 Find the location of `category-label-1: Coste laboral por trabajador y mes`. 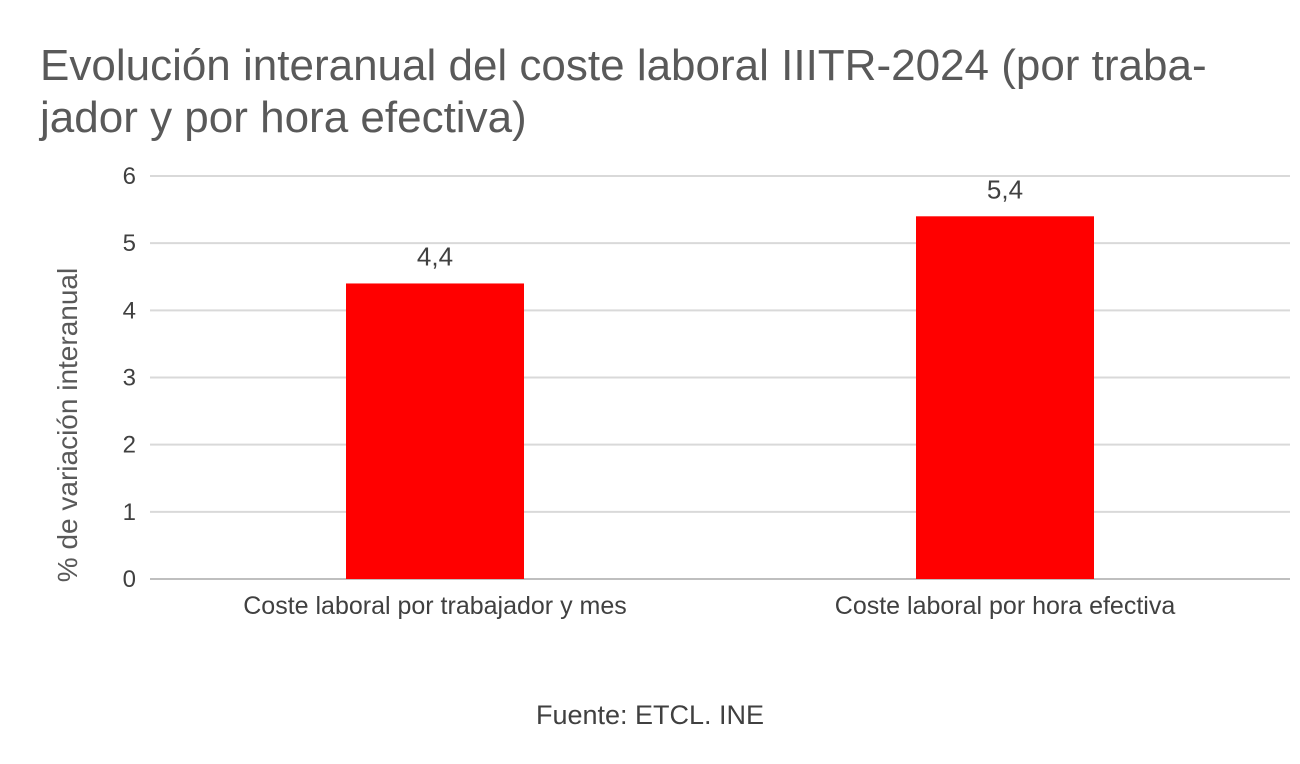

category-label-1: Coste laboral por trabajador y mes is located at coordinates (435, 606).